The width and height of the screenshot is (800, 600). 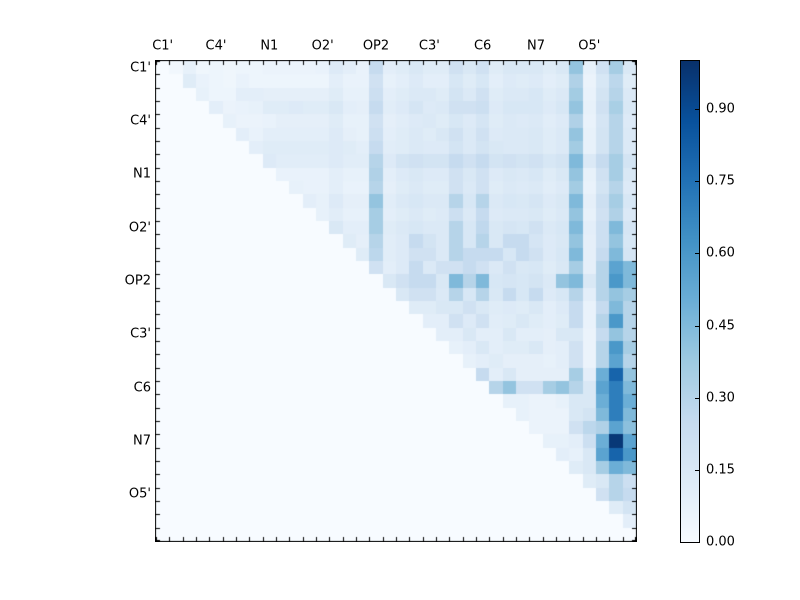 I want to click on y-tick-label: N7, so click(x=142, y=441).